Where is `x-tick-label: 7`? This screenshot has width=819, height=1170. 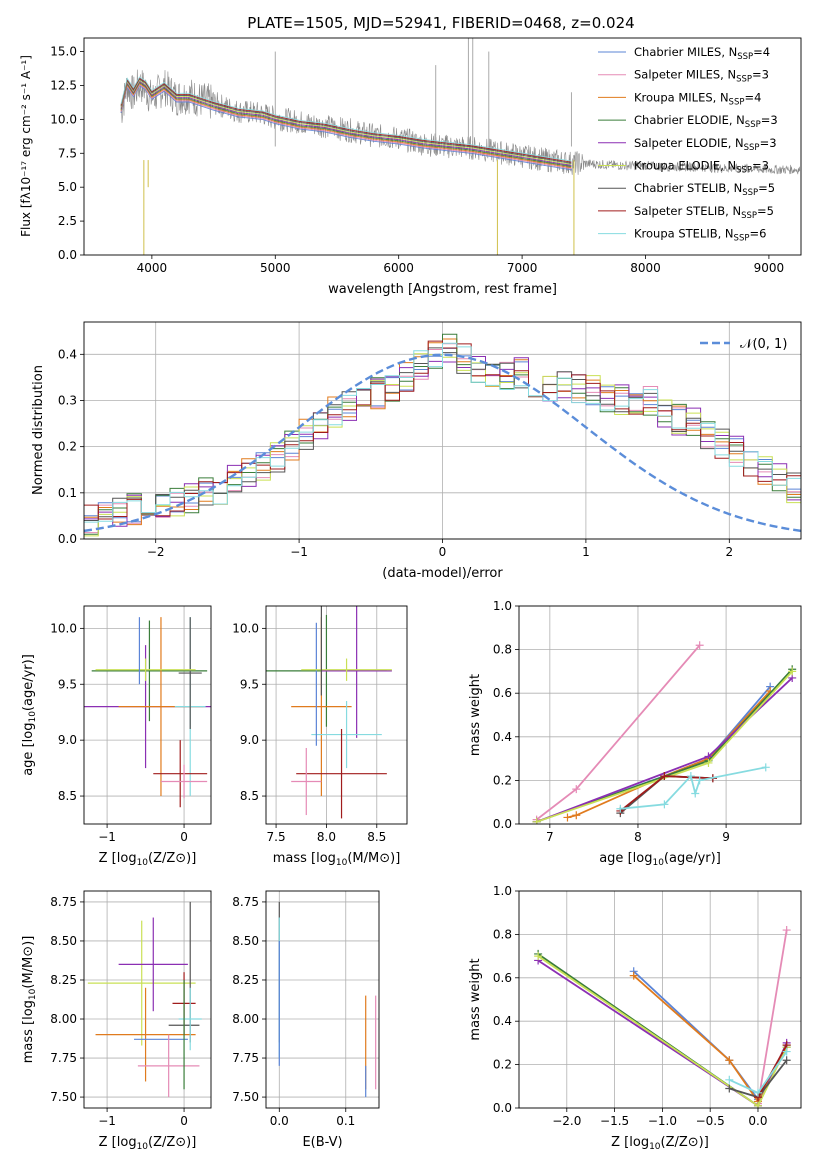
x-tick-label: 7 is located at coordinates (550, 837).